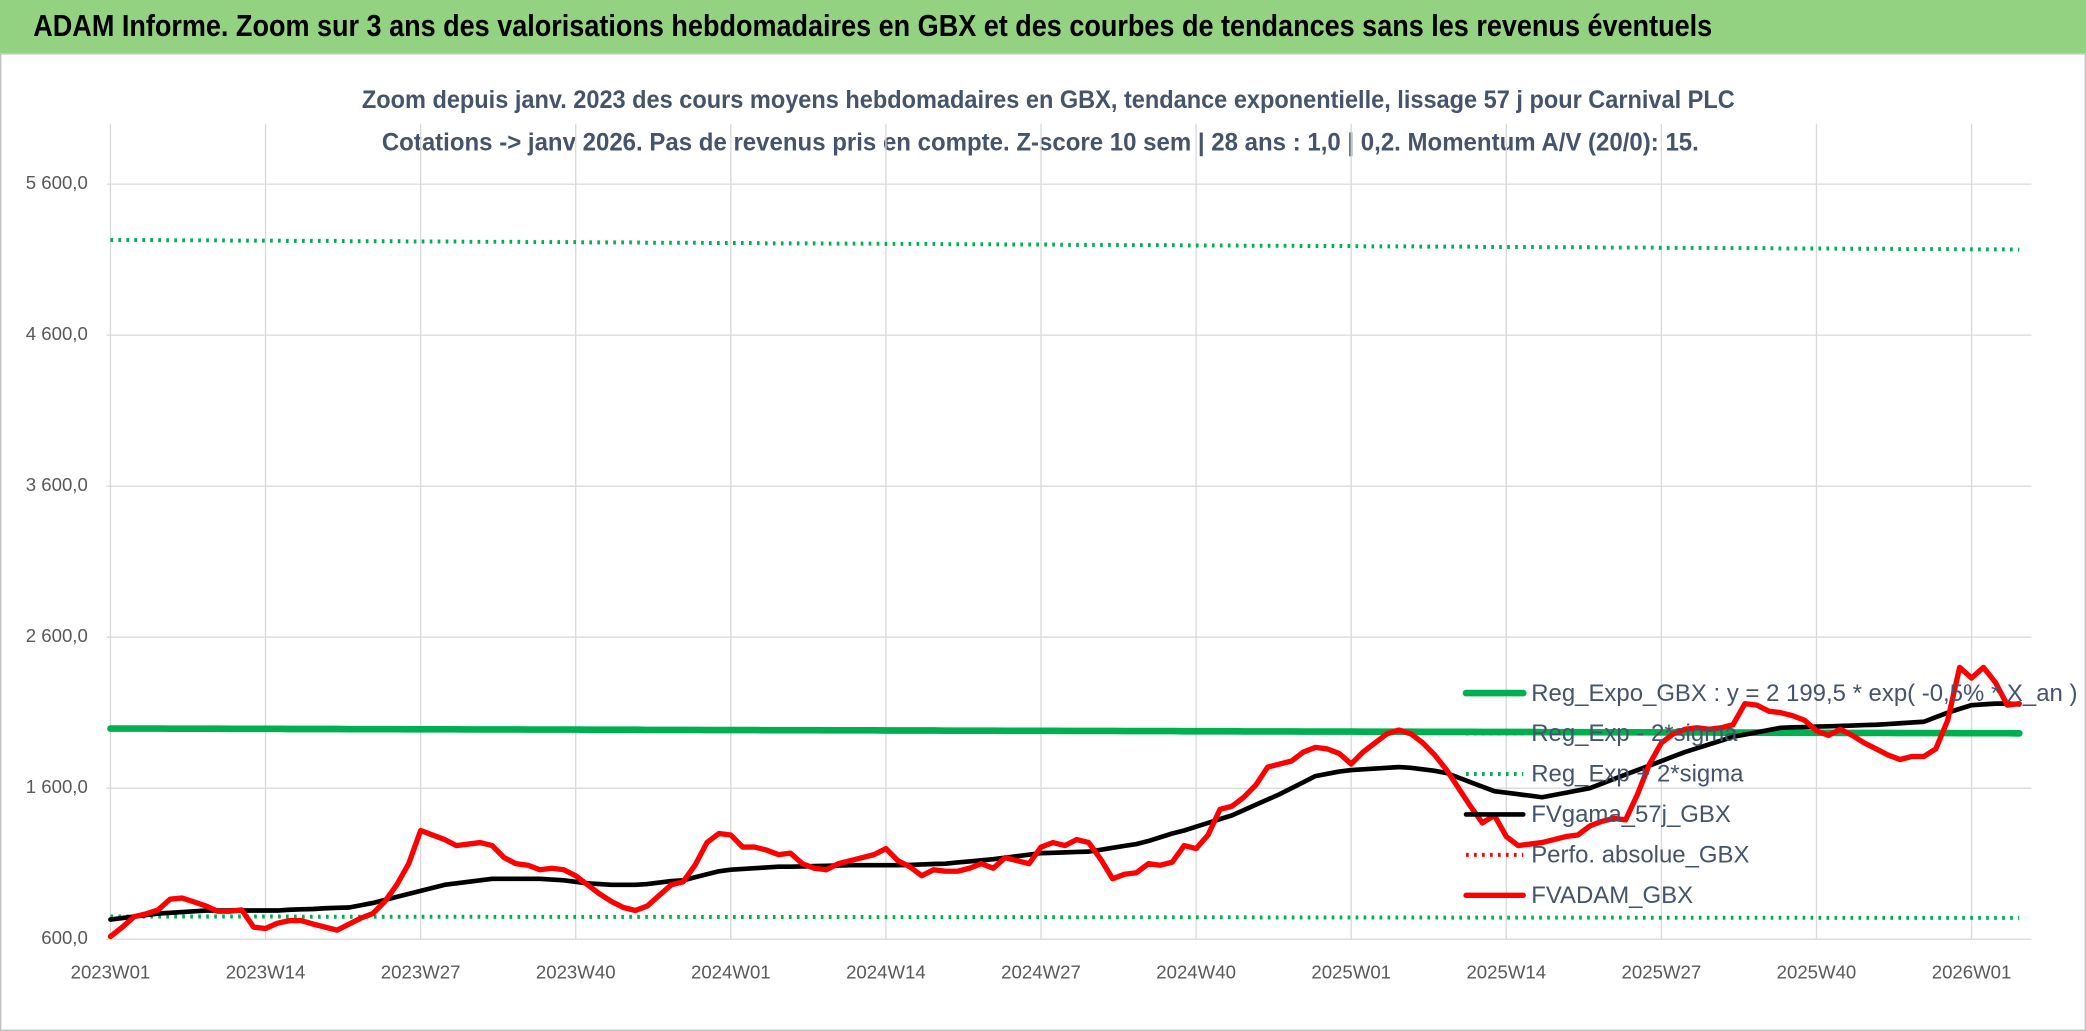  What do you see at coordinates (1634, 733) in the screenshot?
I see `legend-label: Reg_Exp - 2*sigma` at bounding box center [1634, 733].